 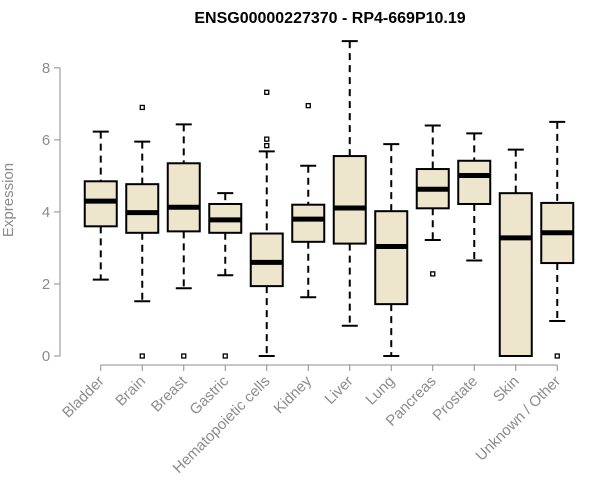 I want to click on x-tick-label: Liver, so click(x=339, y=390).